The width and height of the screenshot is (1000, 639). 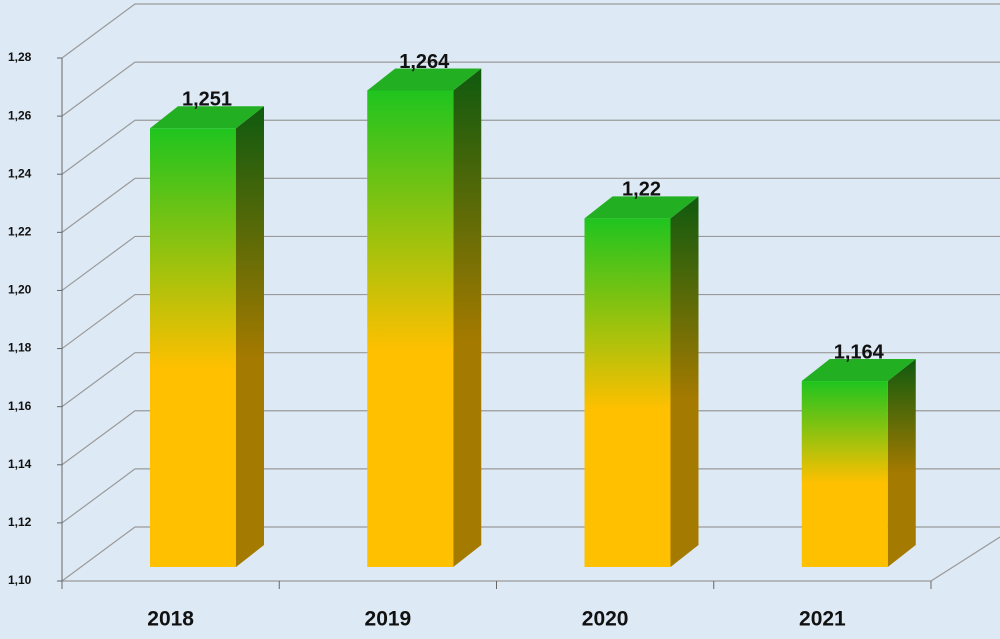 I want to click on y-tick-label: 1,10, so click(x=20, y=580).